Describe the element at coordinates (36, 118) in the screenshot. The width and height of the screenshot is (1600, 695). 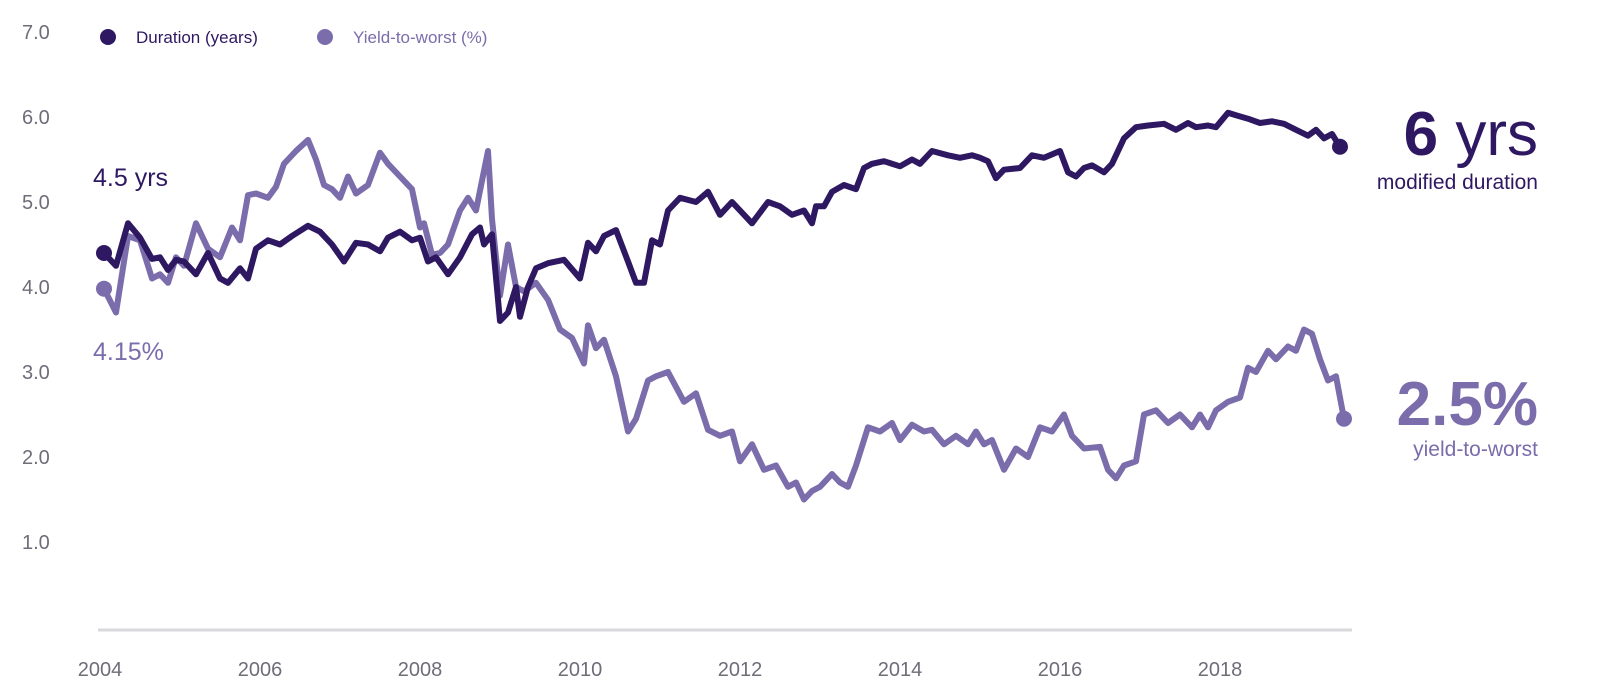
I see `y-tick-label: 6.0` at that location.